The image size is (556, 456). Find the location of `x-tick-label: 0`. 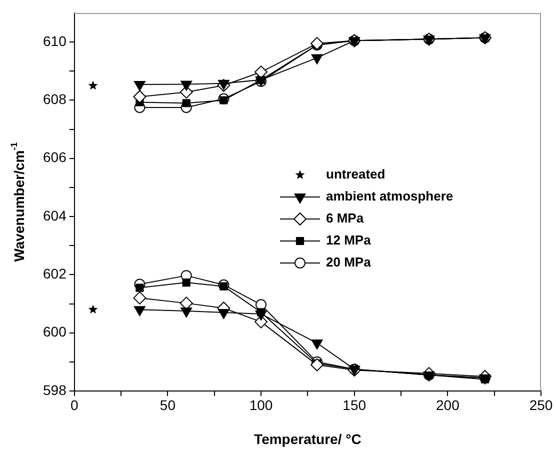

x-tick-label: 0 is located at coordinates (74, 404).